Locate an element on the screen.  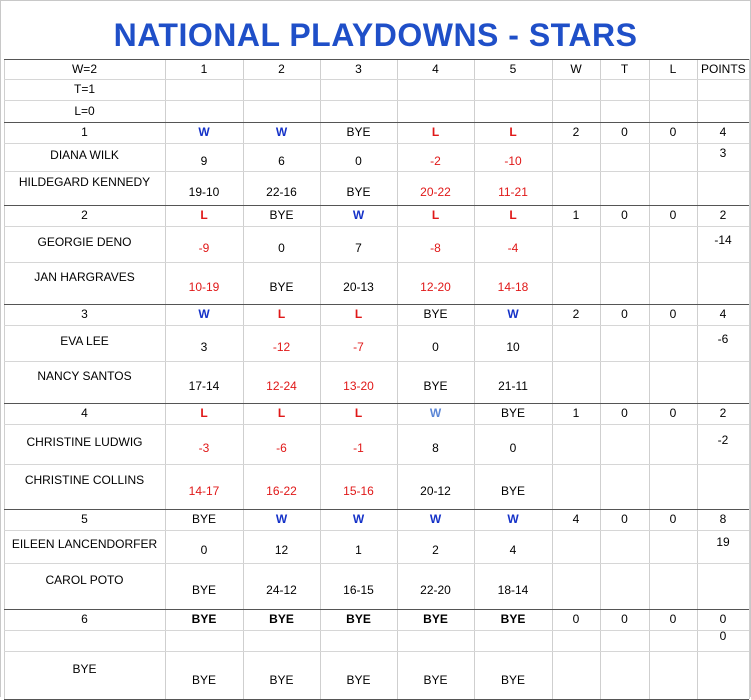
player-name: CAROL POTO is located at coordinates (84, 580).